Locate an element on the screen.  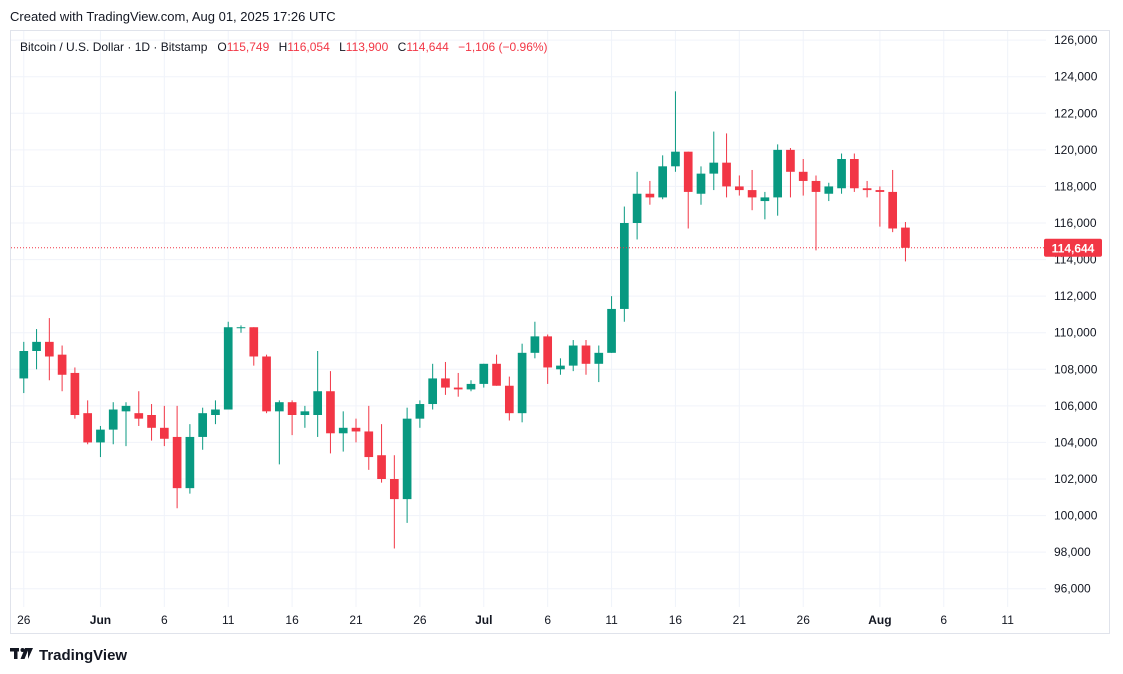
symbol-title: Bitcoin / U.S. Dollar · 1D · Bitstamp is located at coordinates (114, 47).